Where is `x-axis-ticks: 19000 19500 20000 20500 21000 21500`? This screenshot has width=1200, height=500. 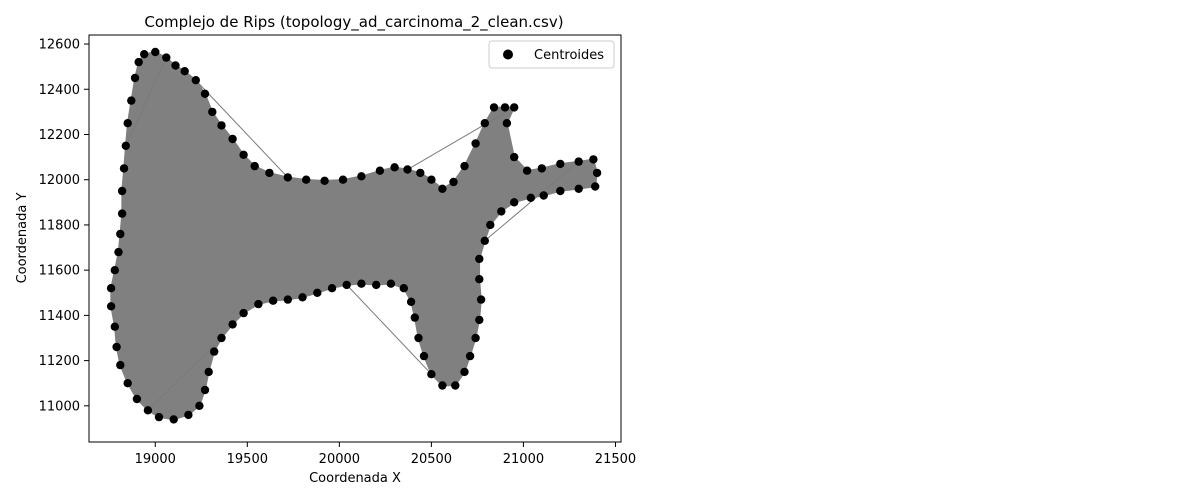
x-axis-ticks: 19000 19500 20000 20500 21000 21500 is located at coordinates (385, 454).